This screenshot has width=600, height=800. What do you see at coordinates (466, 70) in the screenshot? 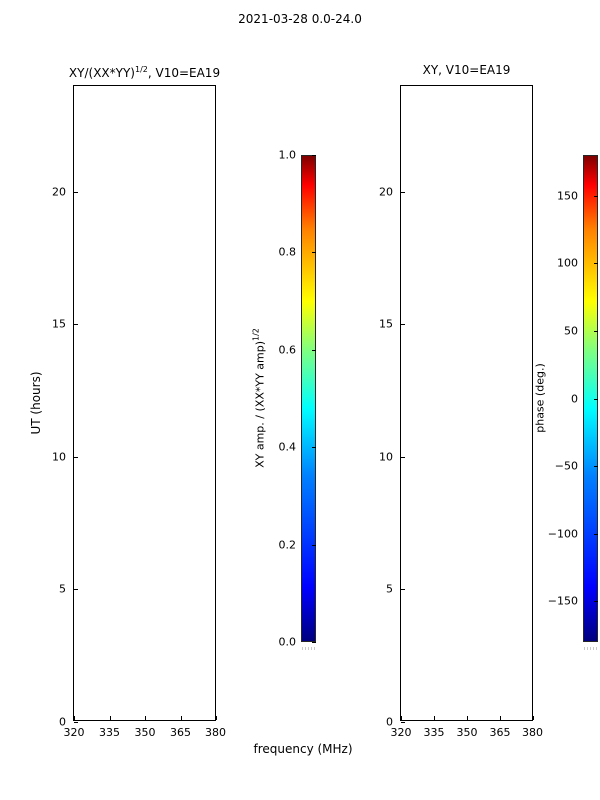
I see `axes-title-phase: XY, V10=EA19` at bounding box center [466, 70].